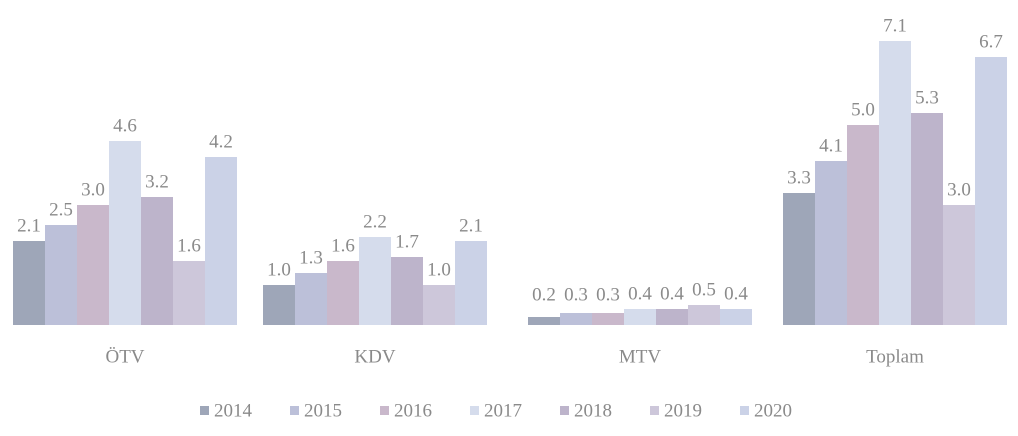 The image size is (1018, 436). What do you see at coordinates (375, 221) in the screenshot?
I see `data-label: 2.2` at bounding box center [375, 221].